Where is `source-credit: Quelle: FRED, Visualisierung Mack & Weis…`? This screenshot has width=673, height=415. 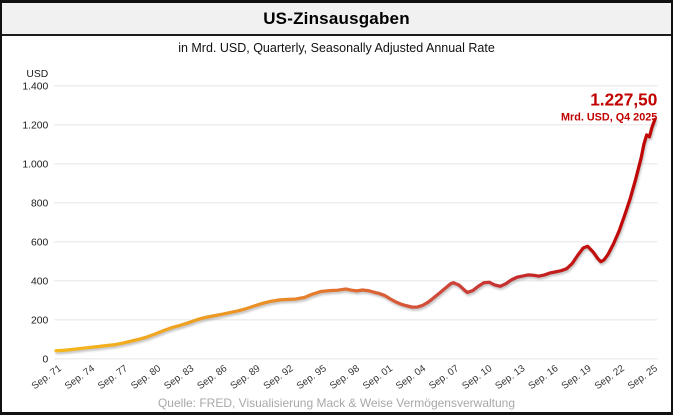 source-credit: Quelle: FRED, Visualisierung Mack & Weis… is located at coordinates (336, 403).